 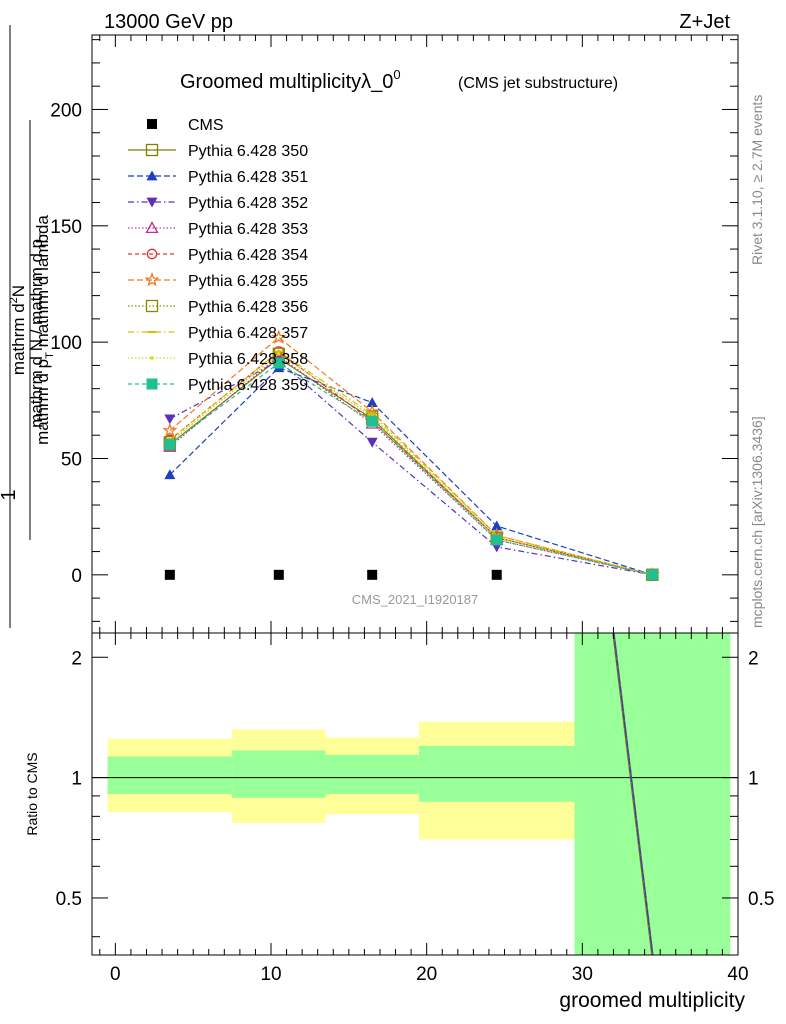 What do you see at coordinates (32, 793) in the screenshot?
I see `ratio-y-label: Ratio to CMS` at bounding box center [32, 793].